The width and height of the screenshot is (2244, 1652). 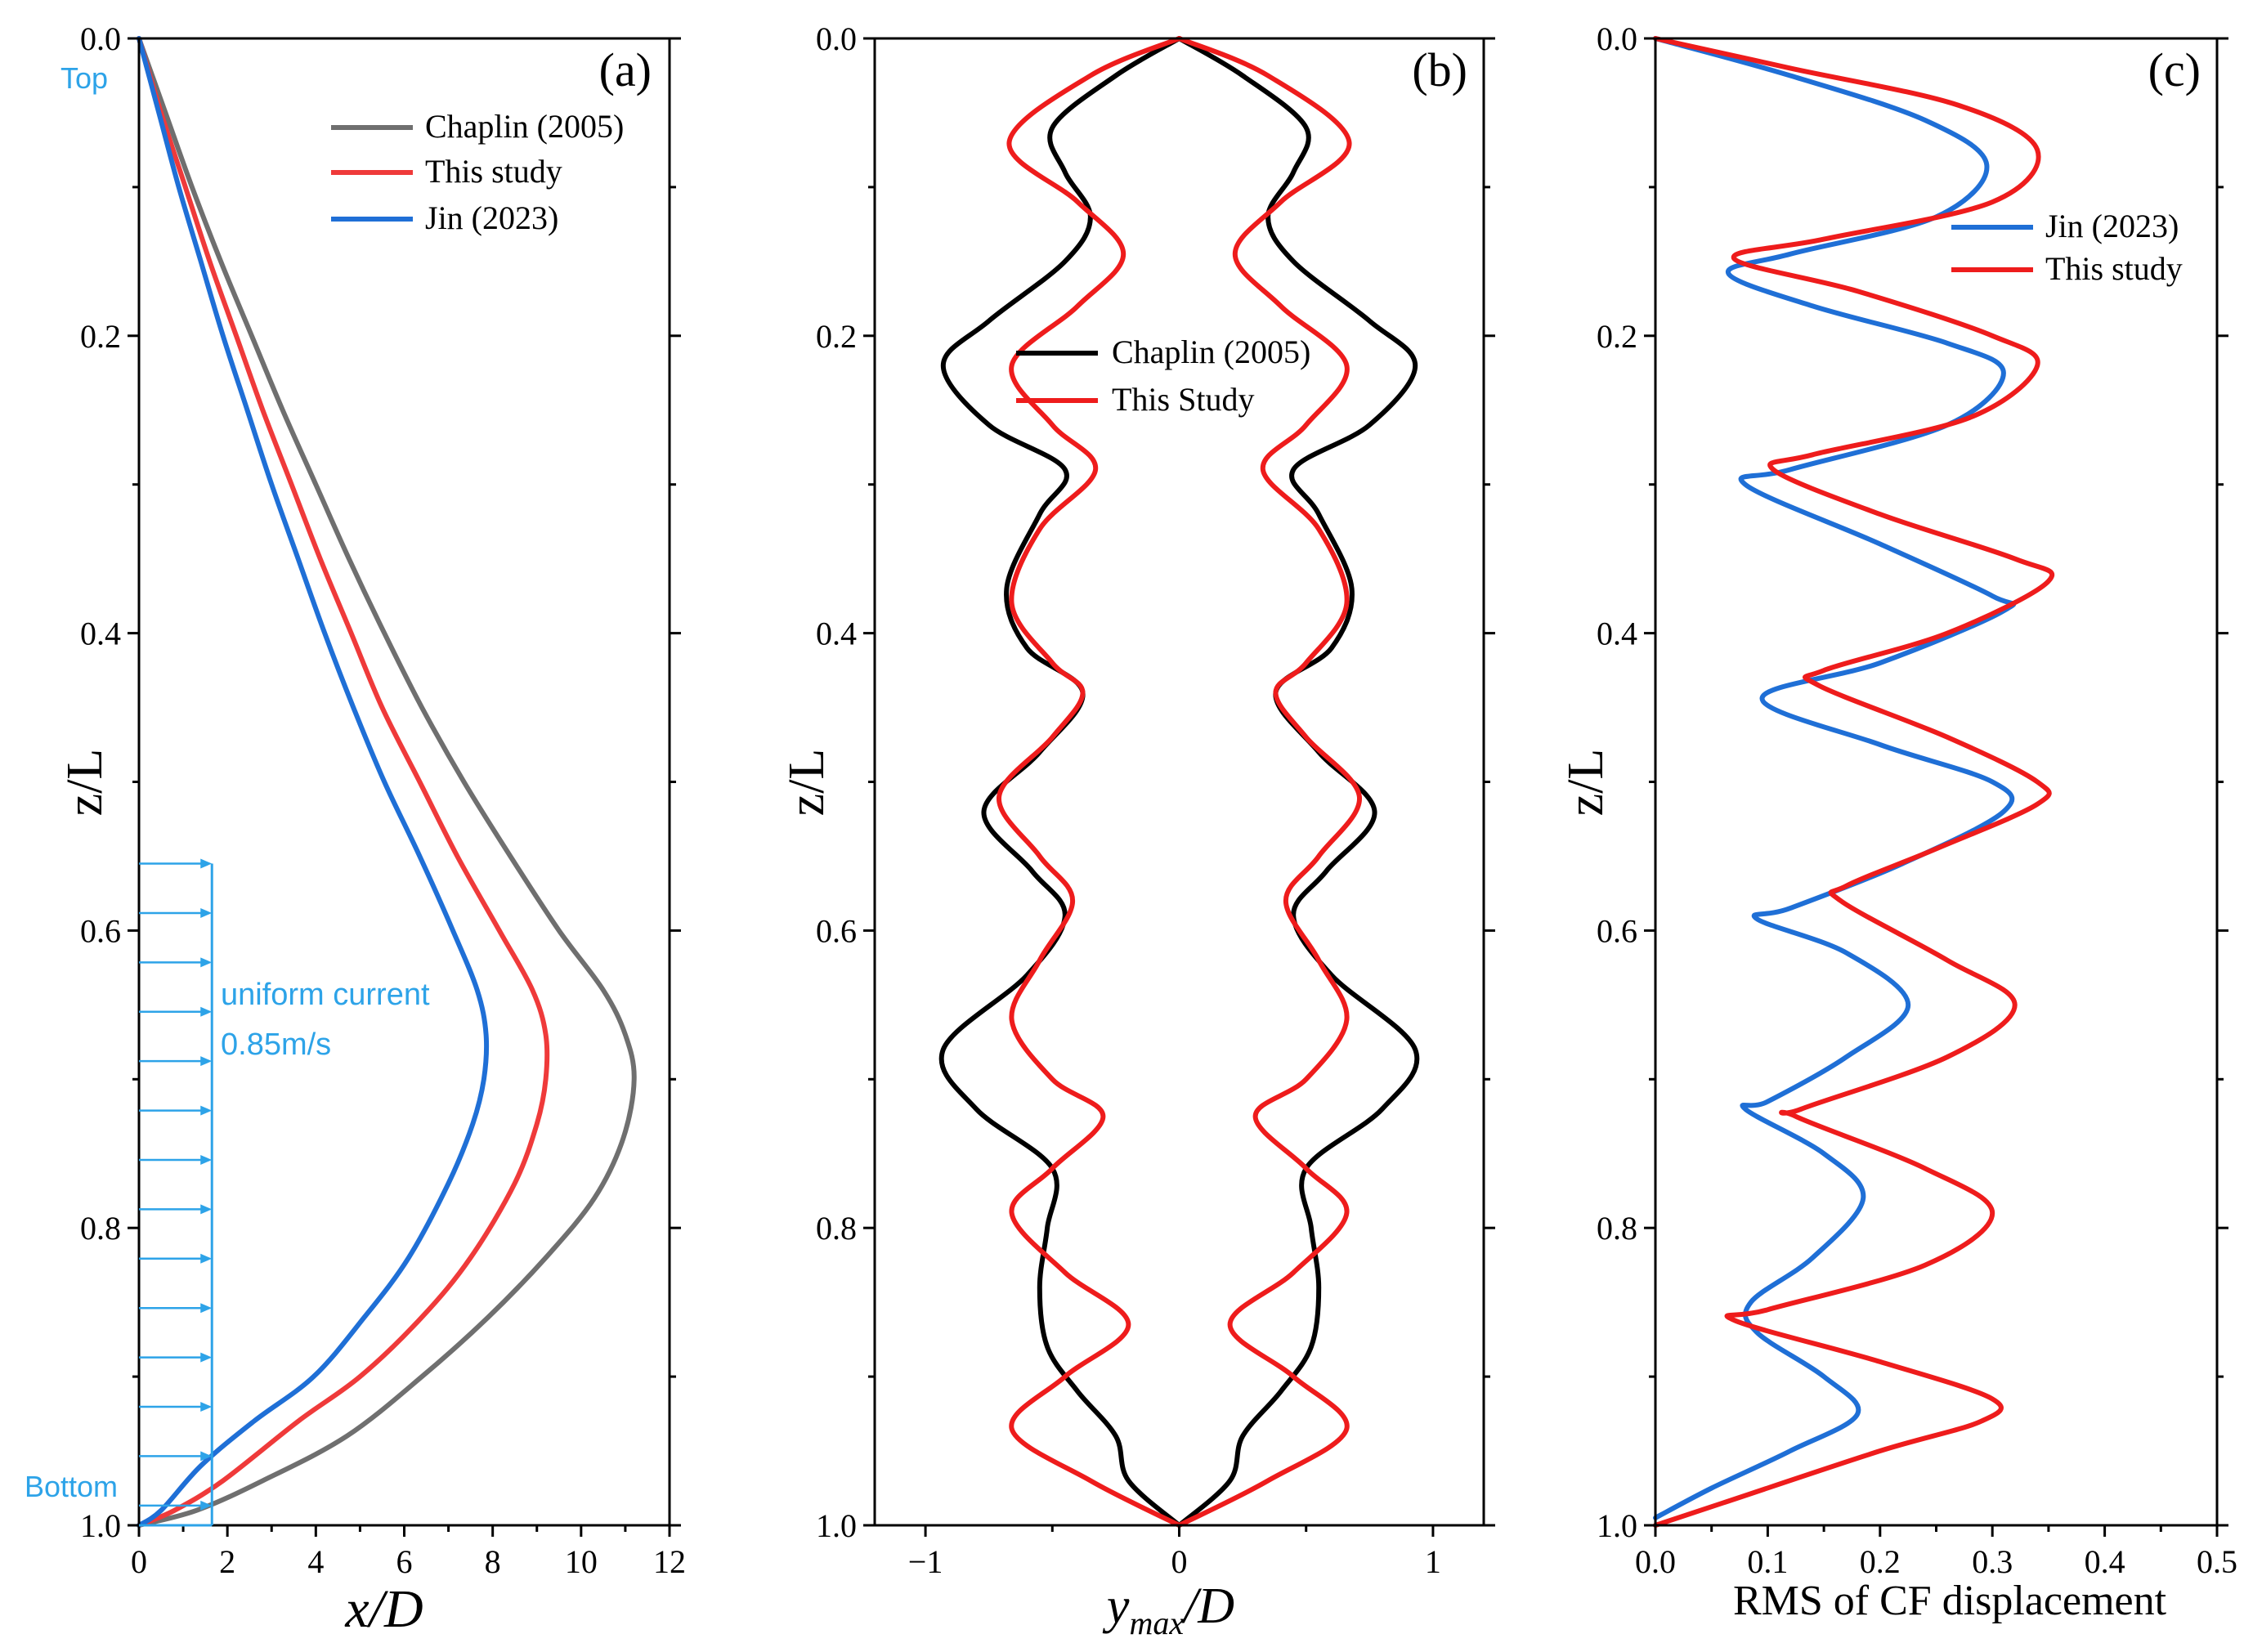 I want to click on y-tick-label-c: 1.0, so click(x=1617, y=1525).